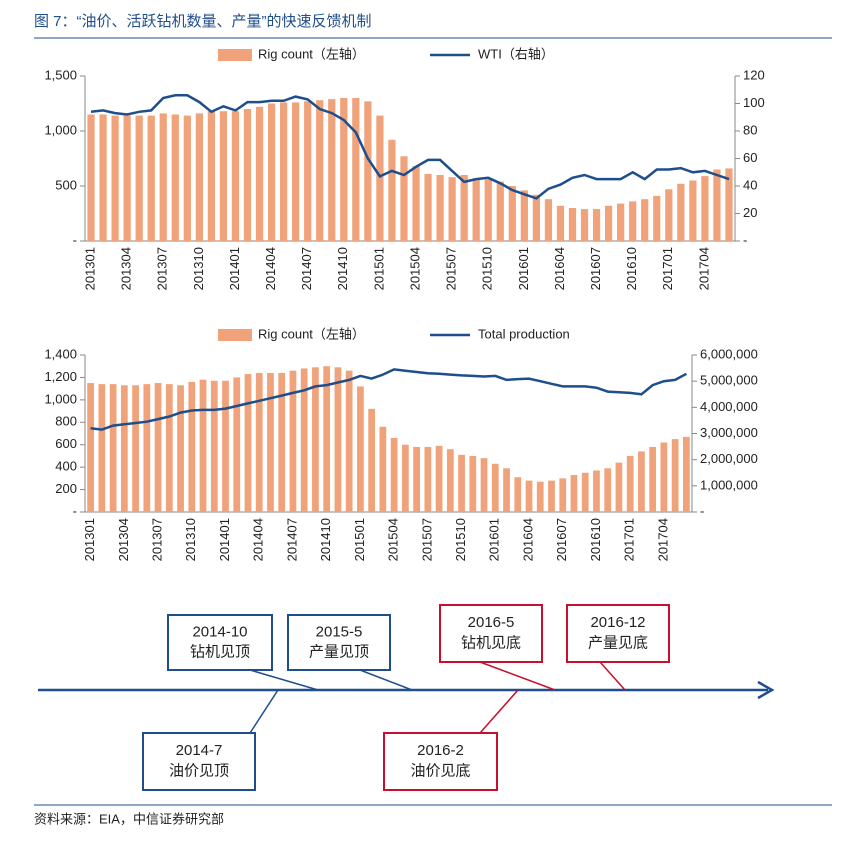  What do you see at coordinates (199, 750) in the screenshot?
I see `event-date: 2014-7` at bounding box center [199, 750].